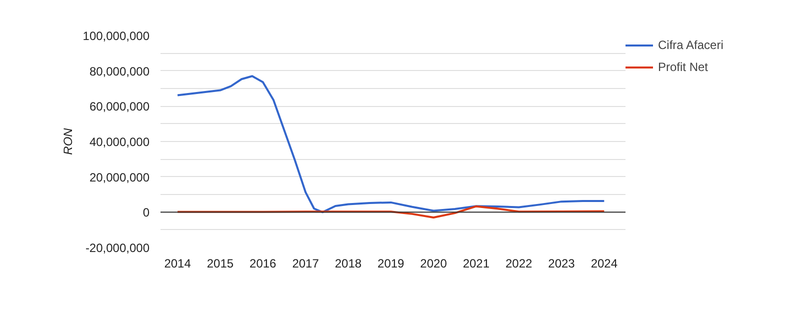  What do you see at coordinates (119, 142) in the screenshot?
I see `y-tick-label: 40,000,000` at bounding box center [119, 142].